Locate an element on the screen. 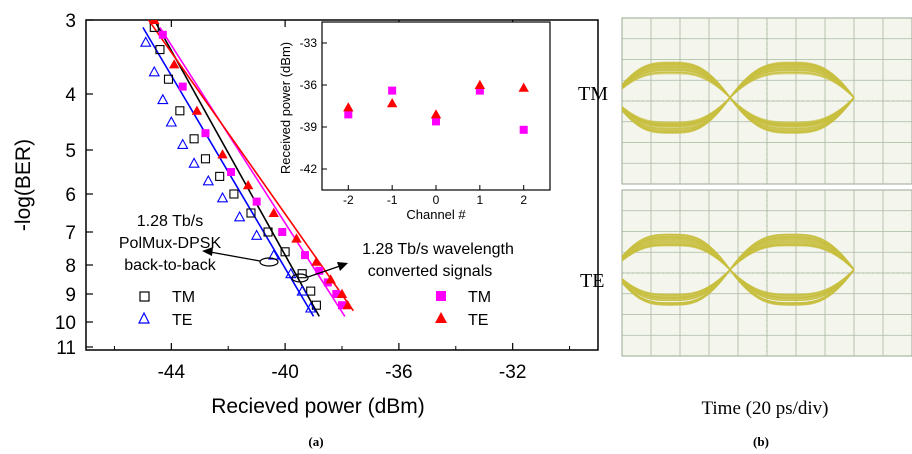 The width and height of the screenshot is (912, 454). main-x-tick-label: -44 is located at coordinates (172, 372).